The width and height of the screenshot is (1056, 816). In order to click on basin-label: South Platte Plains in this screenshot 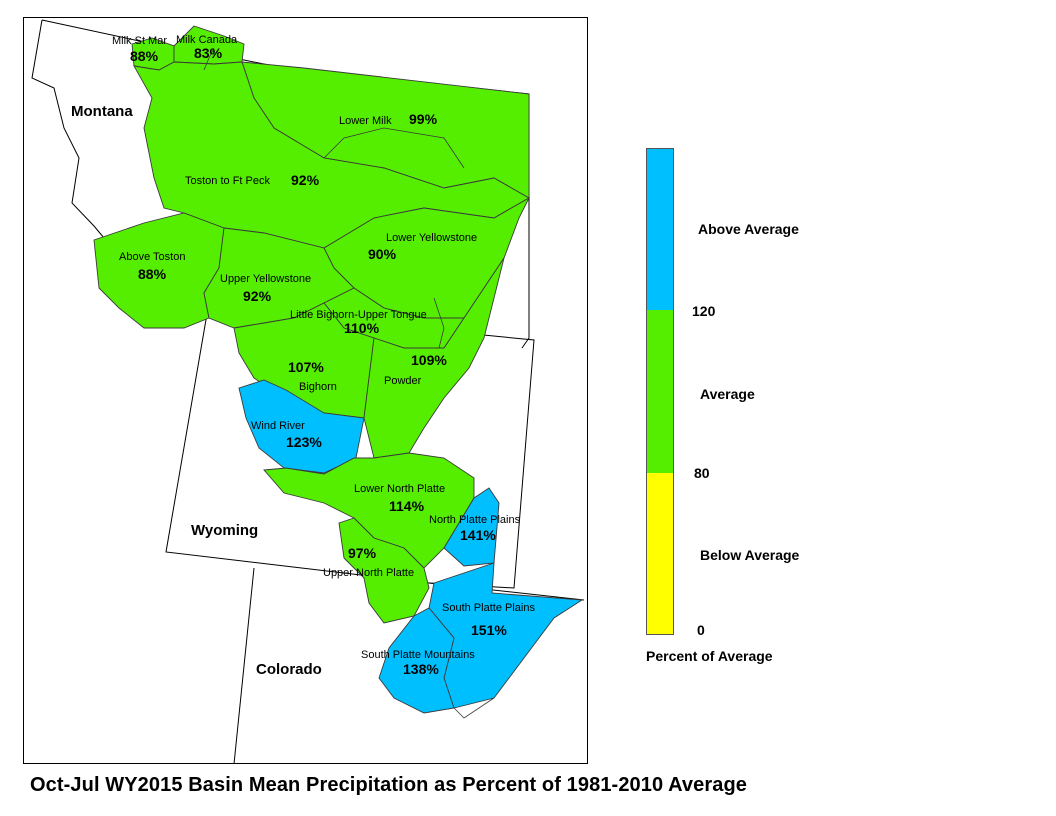, I will do `click(488, 608)`.